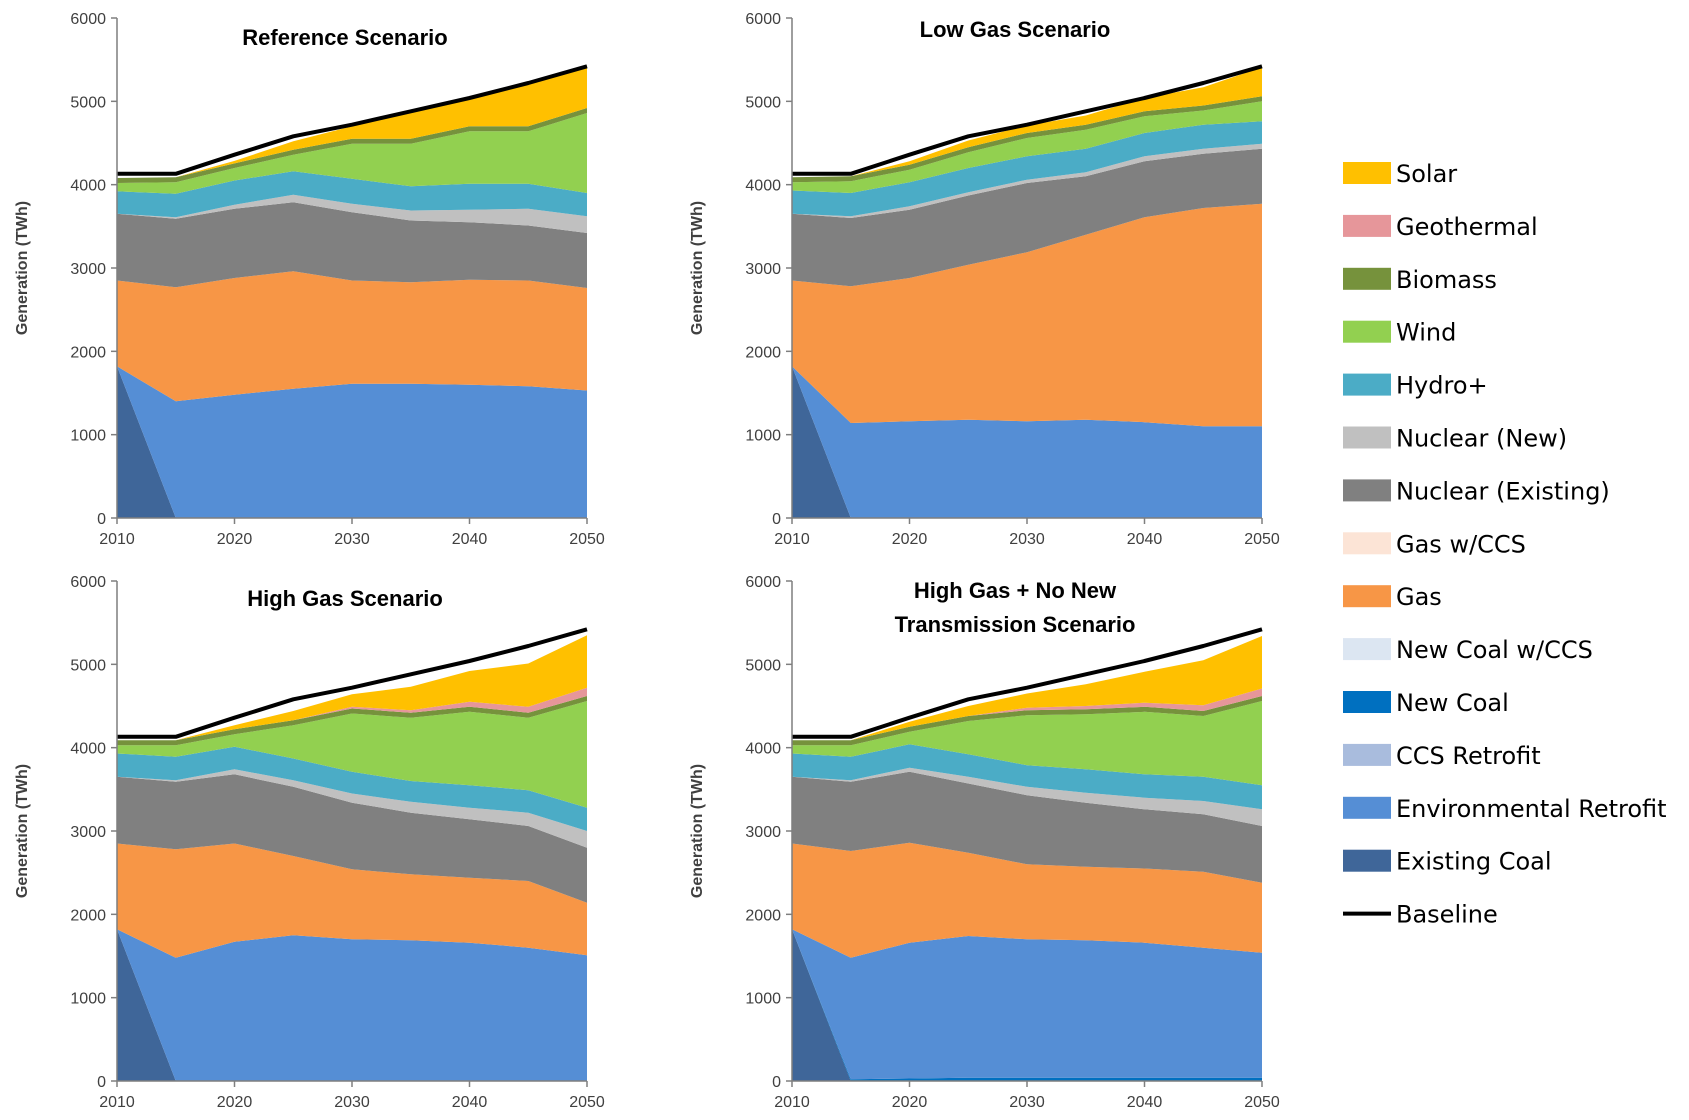 This screenshot has width=1689, height=1120. I want to click on legend-item-solar: Solar, so click(1400, 174).